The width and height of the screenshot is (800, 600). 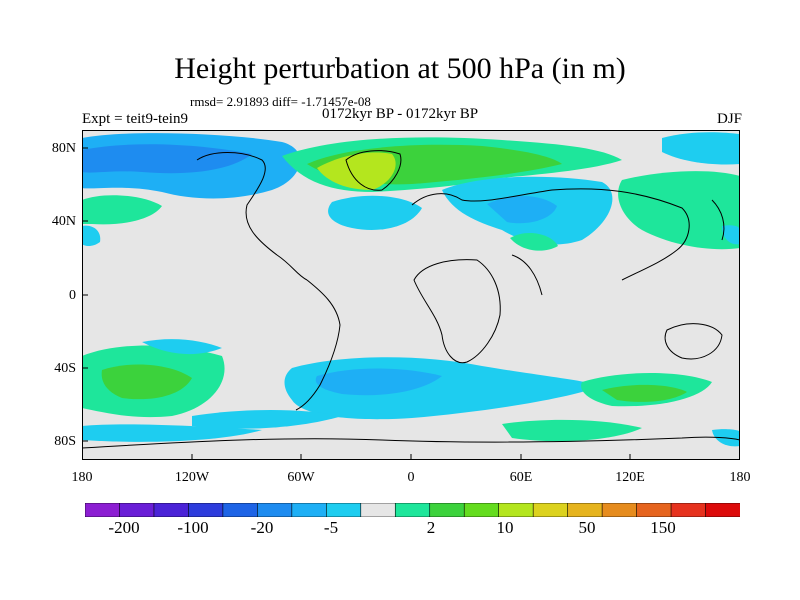 I want to click on colorbar-label: -200, so click(x=124, y=527).